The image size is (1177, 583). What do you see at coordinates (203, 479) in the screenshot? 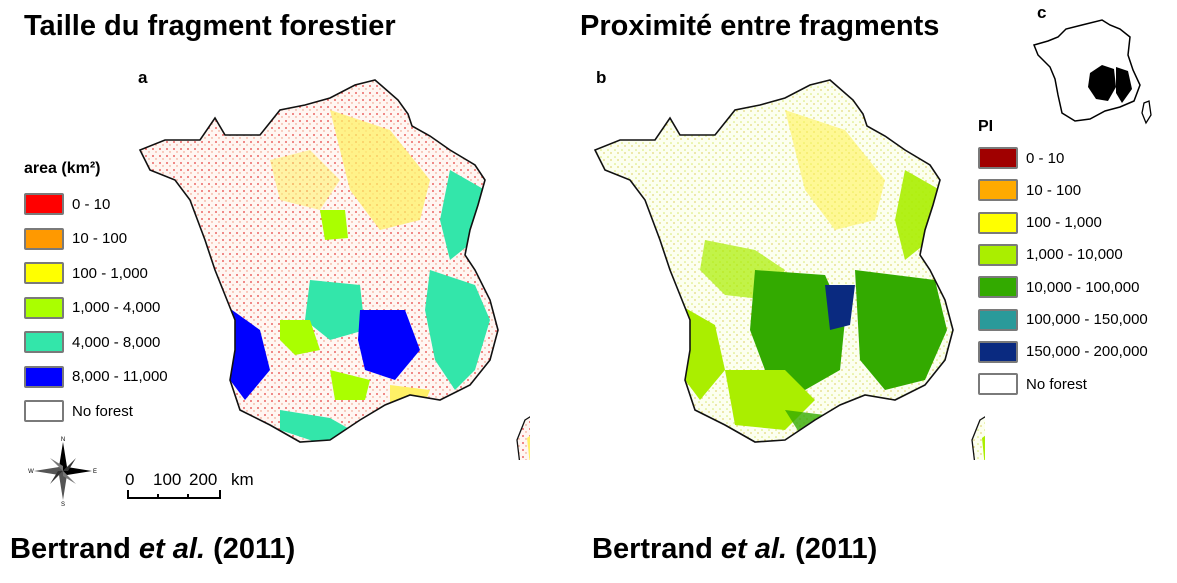
I see `scalebar-tick-200: 200` at bounding box center [203, 479].